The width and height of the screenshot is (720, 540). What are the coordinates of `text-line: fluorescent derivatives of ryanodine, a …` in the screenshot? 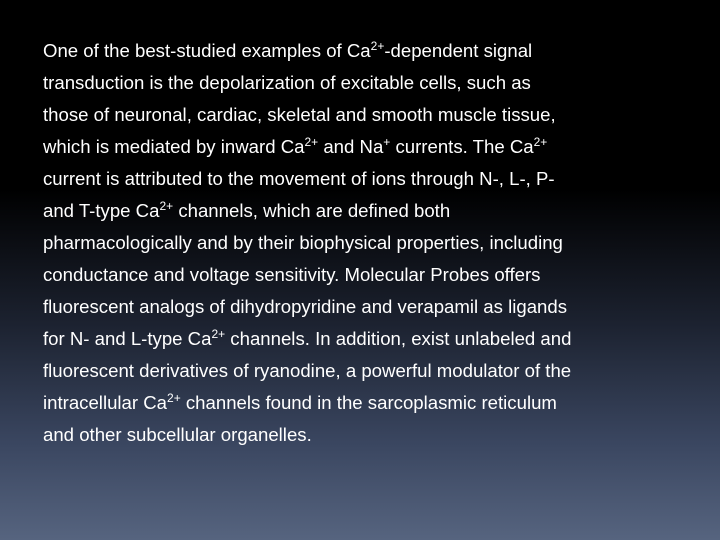 It's located at (307, 371).